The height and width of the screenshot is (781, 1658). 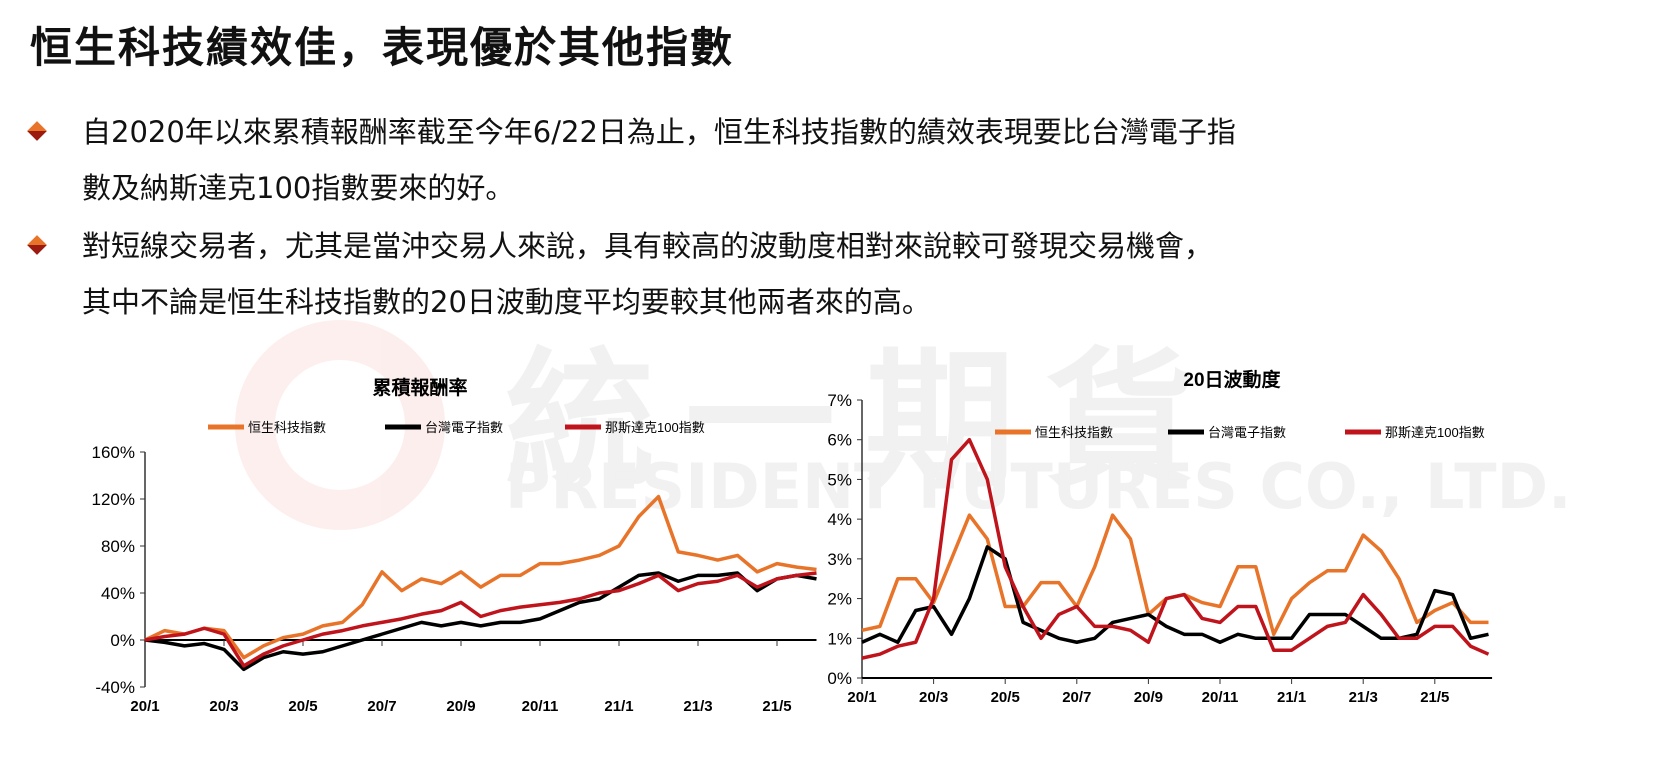 I want to click on y-tick-label: 80%, so click(x=118, y=546).